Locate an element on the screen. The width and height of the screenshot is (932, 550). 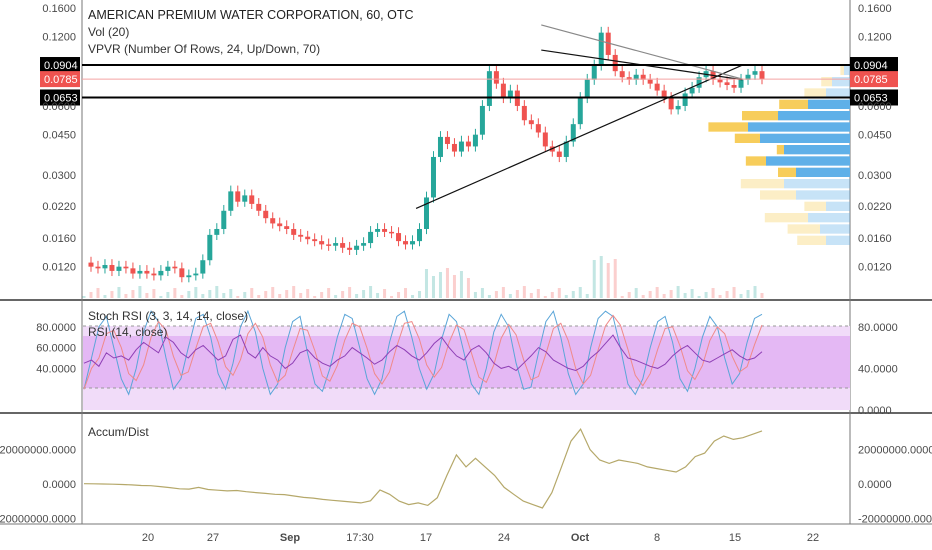
horizontal-lines: 0.0904 0.0904 0.0785 0.0785 0.0653 0.0653 is located at coordinates (469, 81).